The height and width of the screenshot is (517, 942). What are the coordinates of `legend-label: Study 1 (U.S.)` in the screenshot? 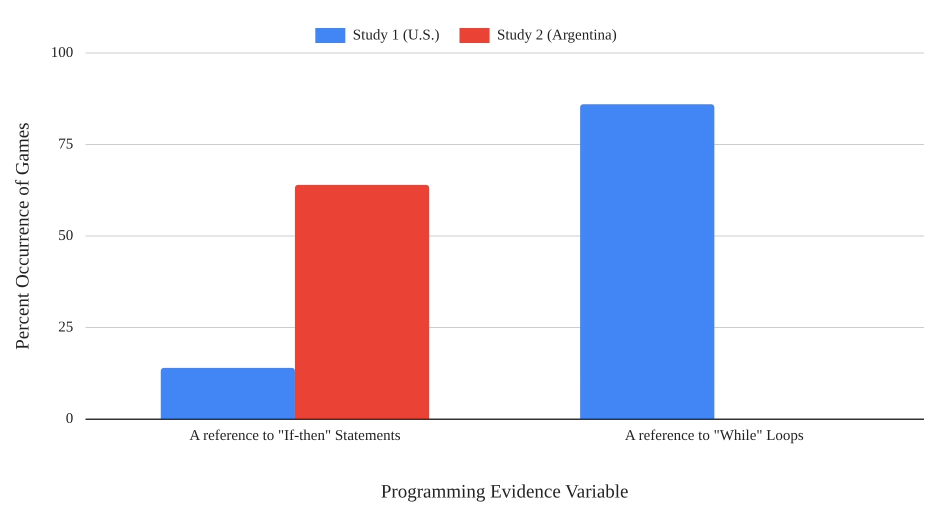 It's located at (396, 35).